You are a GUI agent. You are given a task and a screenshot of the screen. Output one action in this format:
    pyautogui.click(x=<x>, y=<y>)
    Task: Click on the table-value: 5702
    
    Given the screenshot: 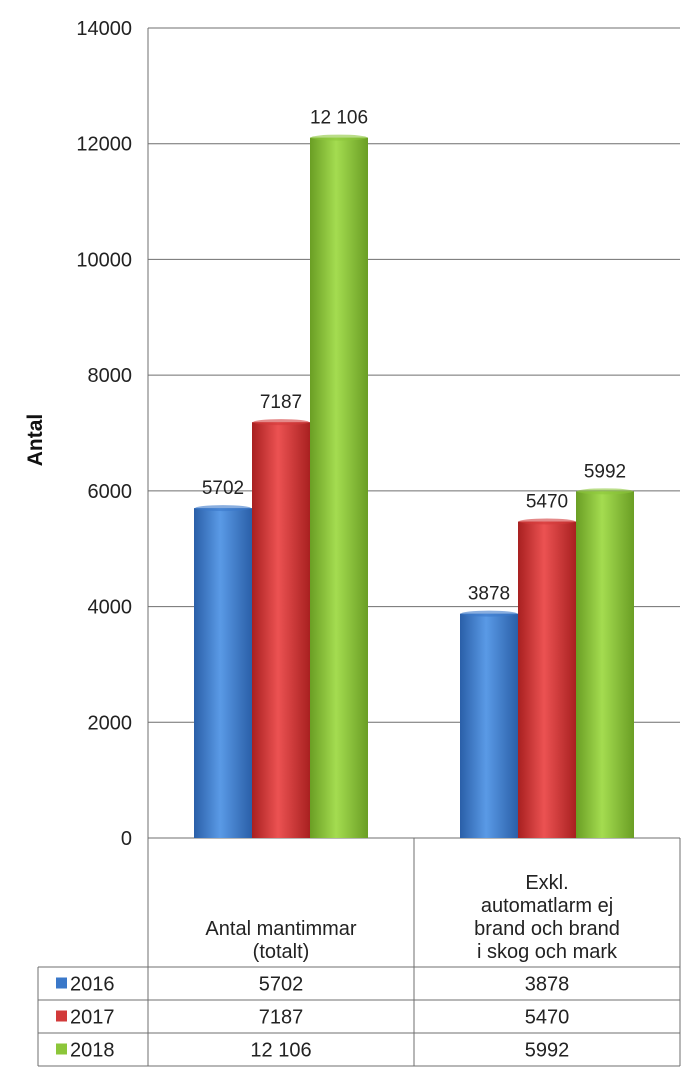 What is the action you would take?
    pyautogui.click(x=281, y=985)
    